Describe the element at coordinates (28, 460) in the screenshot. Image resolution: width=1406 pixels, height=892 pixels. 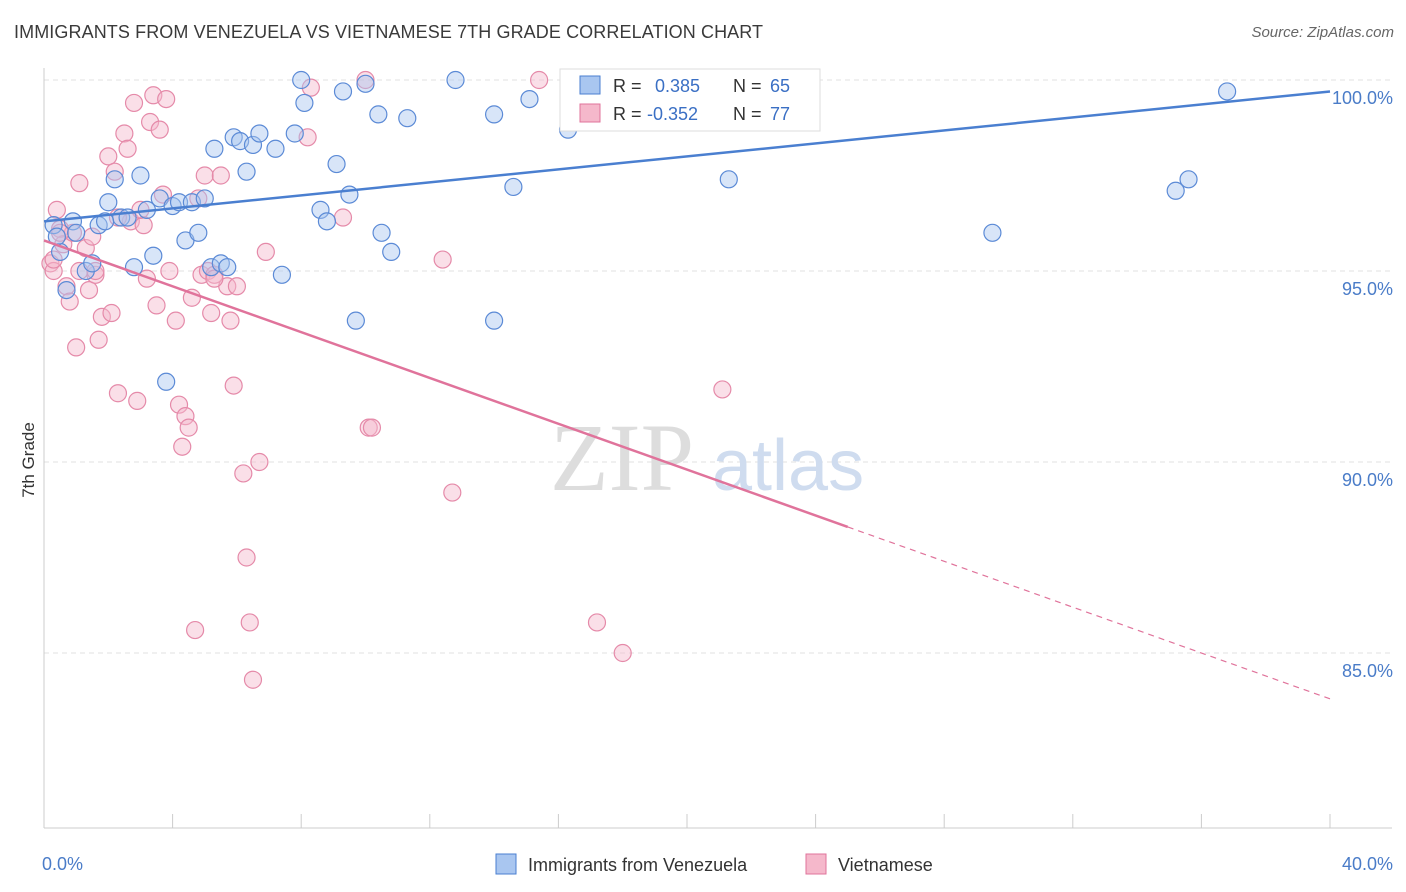
I see `y-axis-label: 7th Grade` at that location.